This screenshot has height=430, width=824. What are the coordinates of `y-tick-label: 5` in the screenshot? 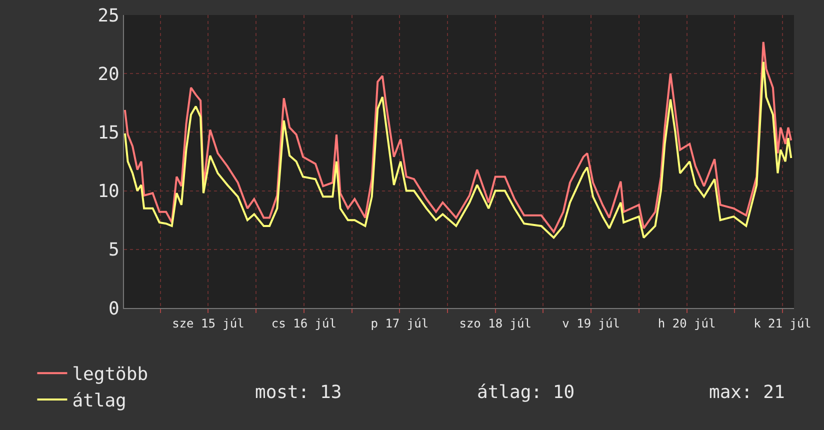 It's located at (114, 250).